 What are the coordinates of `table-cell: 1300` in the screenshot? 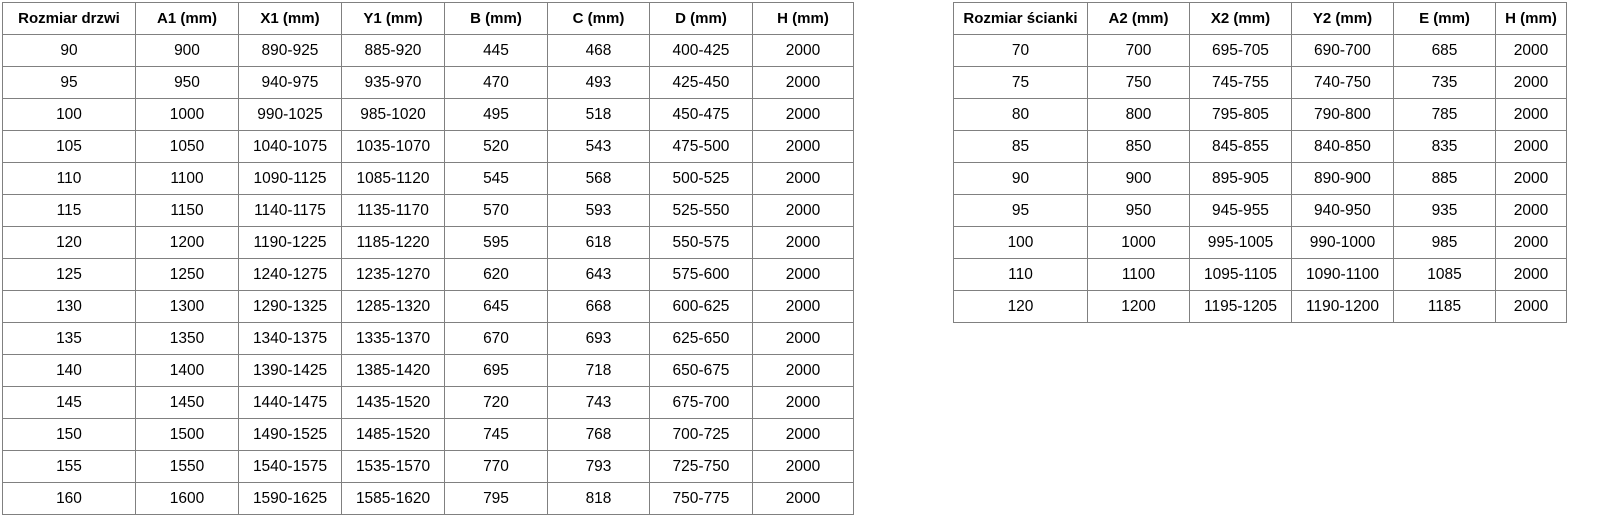 It's located at (187, 306).